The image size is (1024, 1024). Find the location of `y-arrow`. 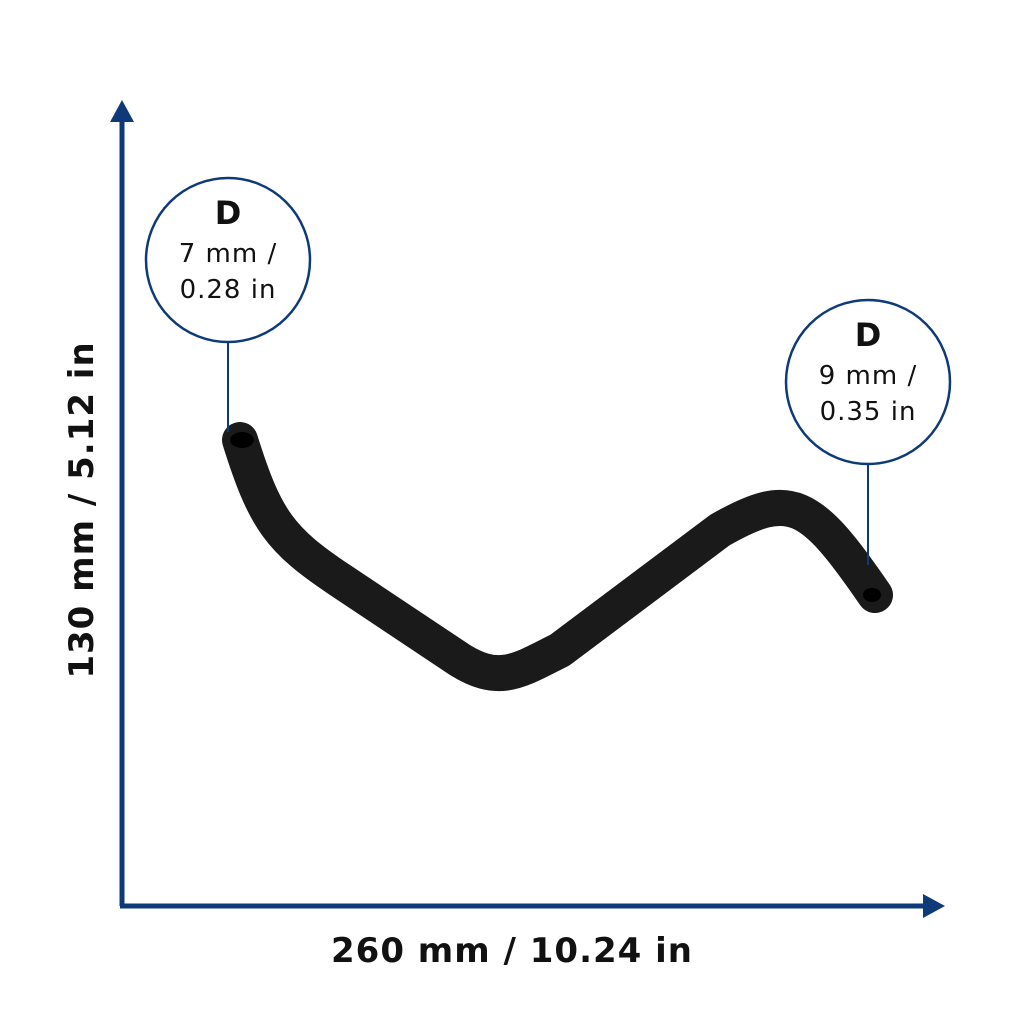

y-arrow is located at coordinates (122, 111).